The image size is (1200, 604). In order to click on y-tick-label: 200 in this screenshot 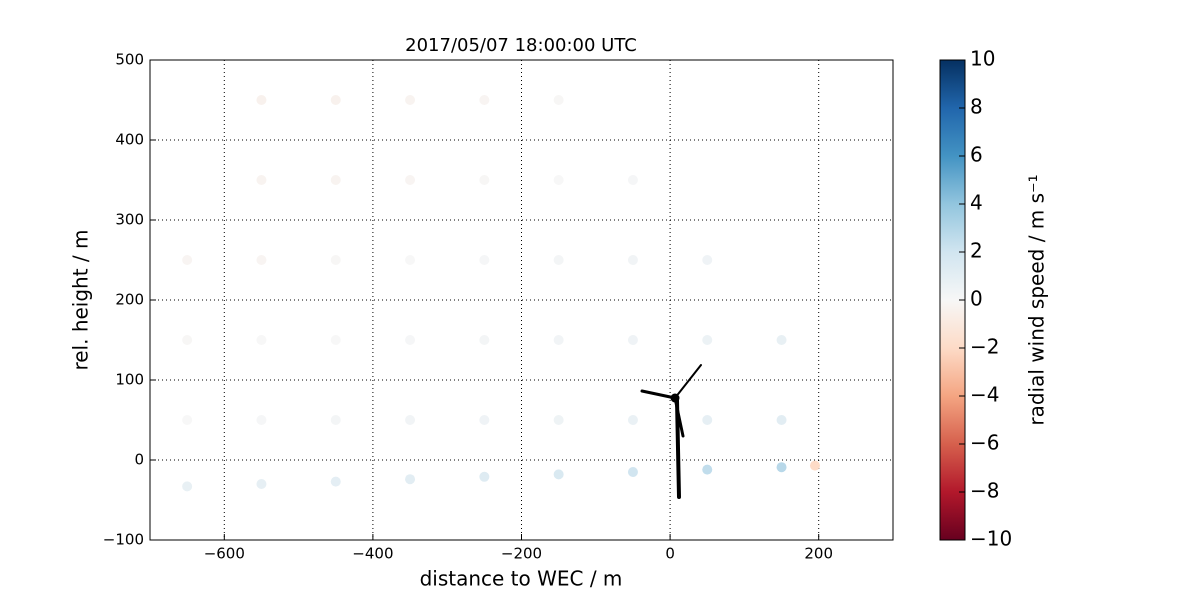, I will do `click(129, 300)`.